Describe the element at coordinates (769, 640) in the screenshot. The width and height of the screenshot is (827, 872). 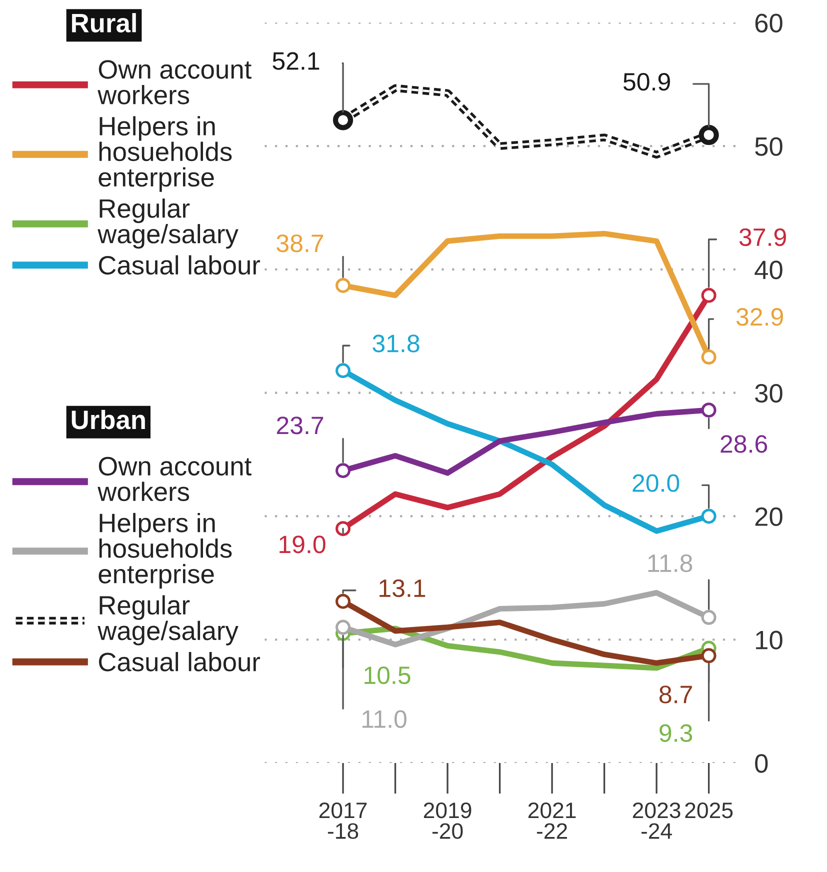
I see `y-tick-label: 10` at that location.